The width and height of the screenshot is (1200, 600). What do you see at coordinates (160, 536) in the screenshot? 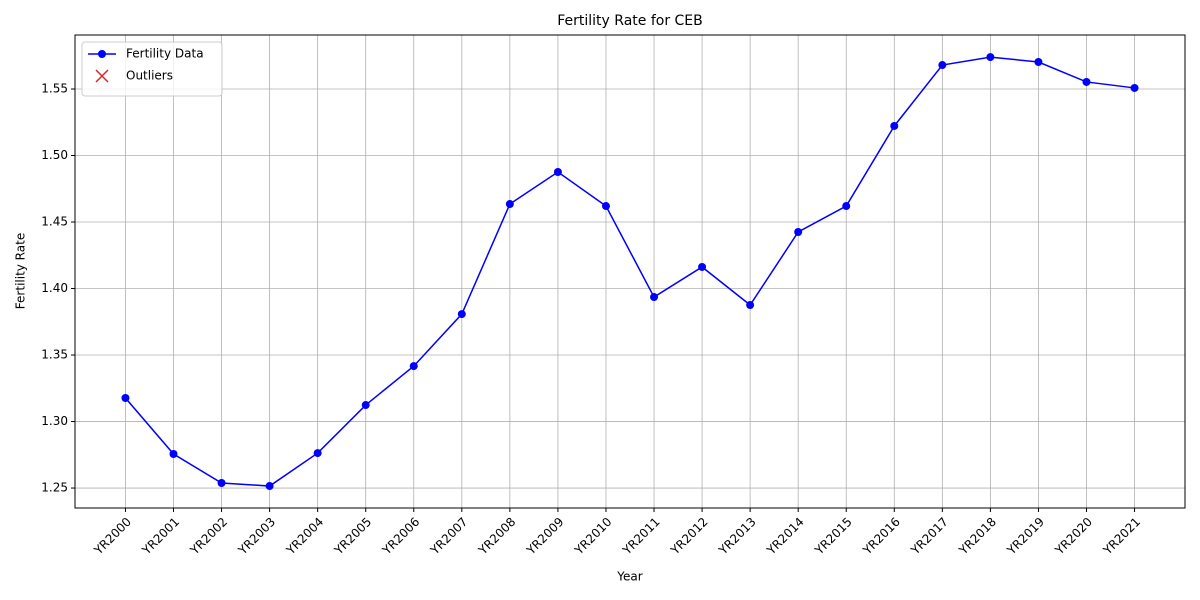
I see `x-tick-label: YR2001` at bounding box center [160, 536].